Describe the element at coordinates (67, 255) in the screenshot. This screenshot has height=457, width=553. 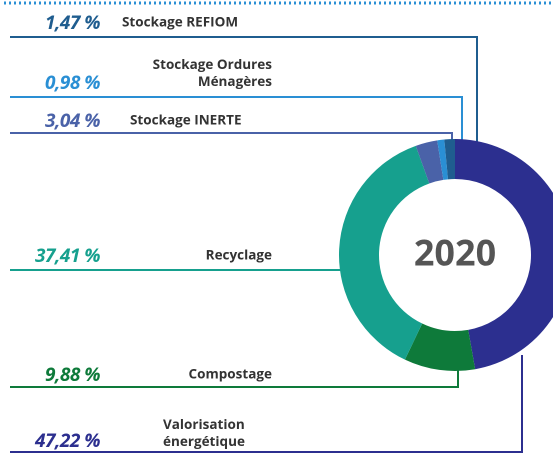
I see `value-label: 37,41 %` at that location.